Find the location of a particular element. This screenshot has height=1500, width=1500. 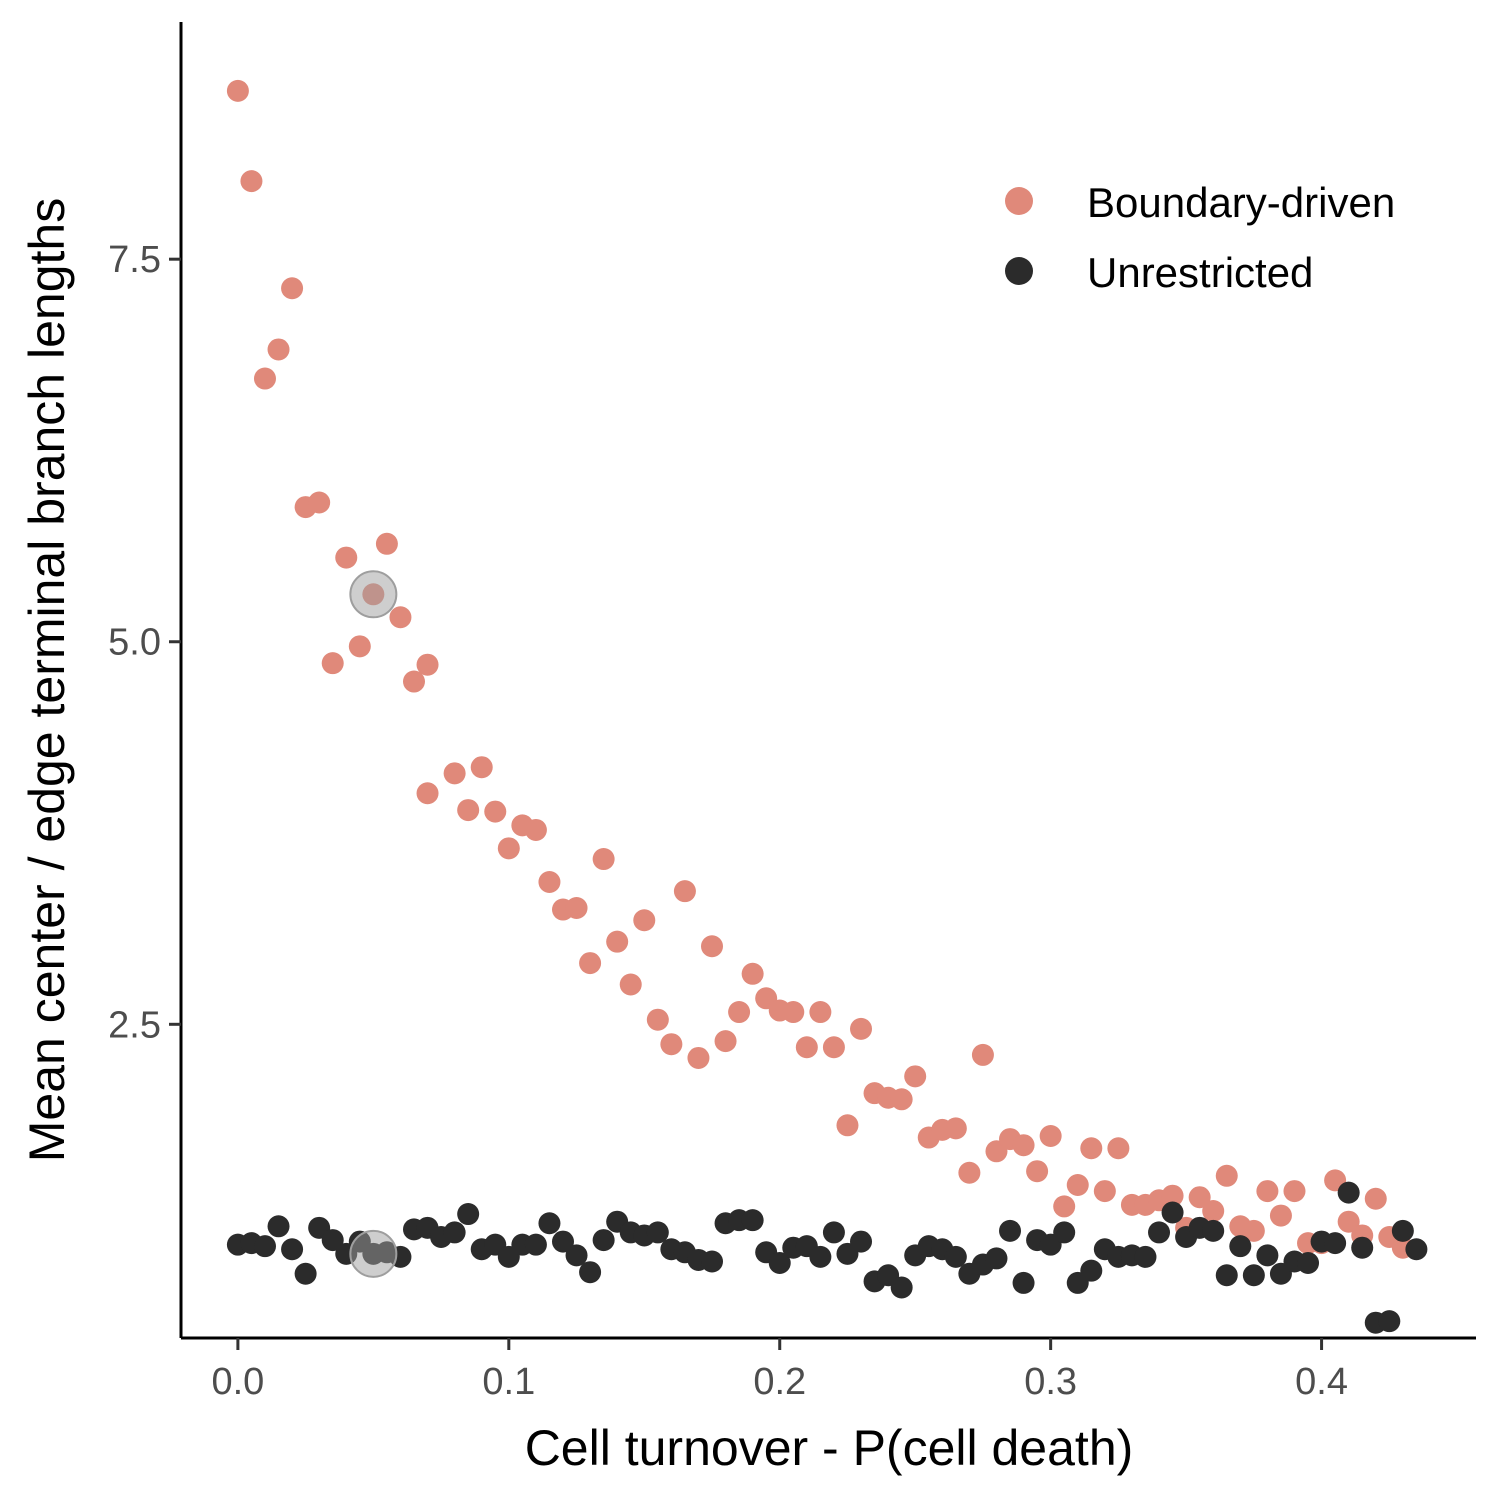

overlay-layer is located at coordinates (373, 924).